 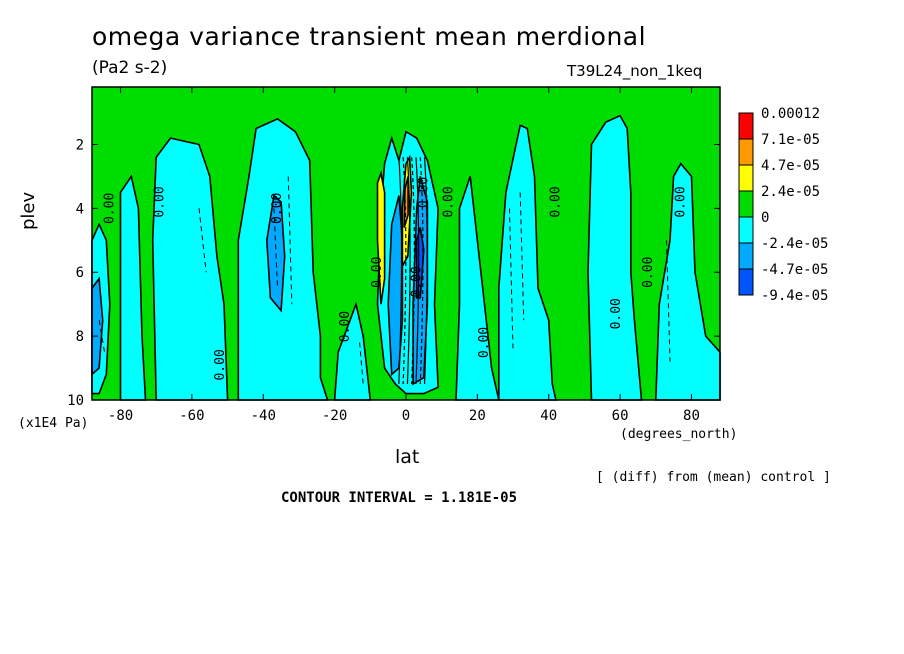 What do you see at coordinates (80, 337) in the screenshot?
I see `y-tick-label: 8` at bounding box center [80, 337].